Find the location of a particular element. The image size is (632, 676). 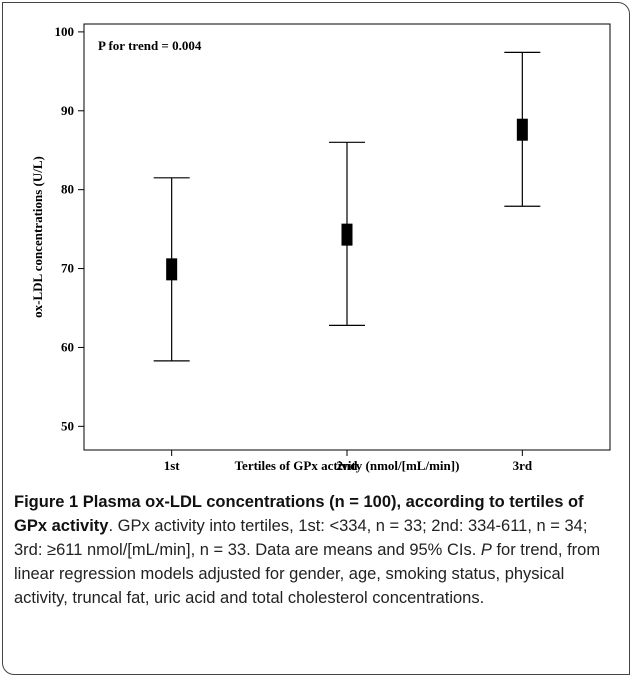

y-axis: 50 60 70 80 90 100 is located at coordinates (69, 228).